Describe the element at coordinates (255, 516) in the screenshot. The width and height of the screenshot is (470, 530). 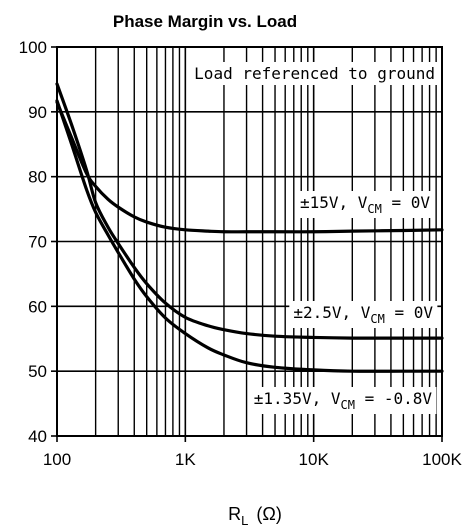
I see `x-axis-label: RL (Ω)` at that location.